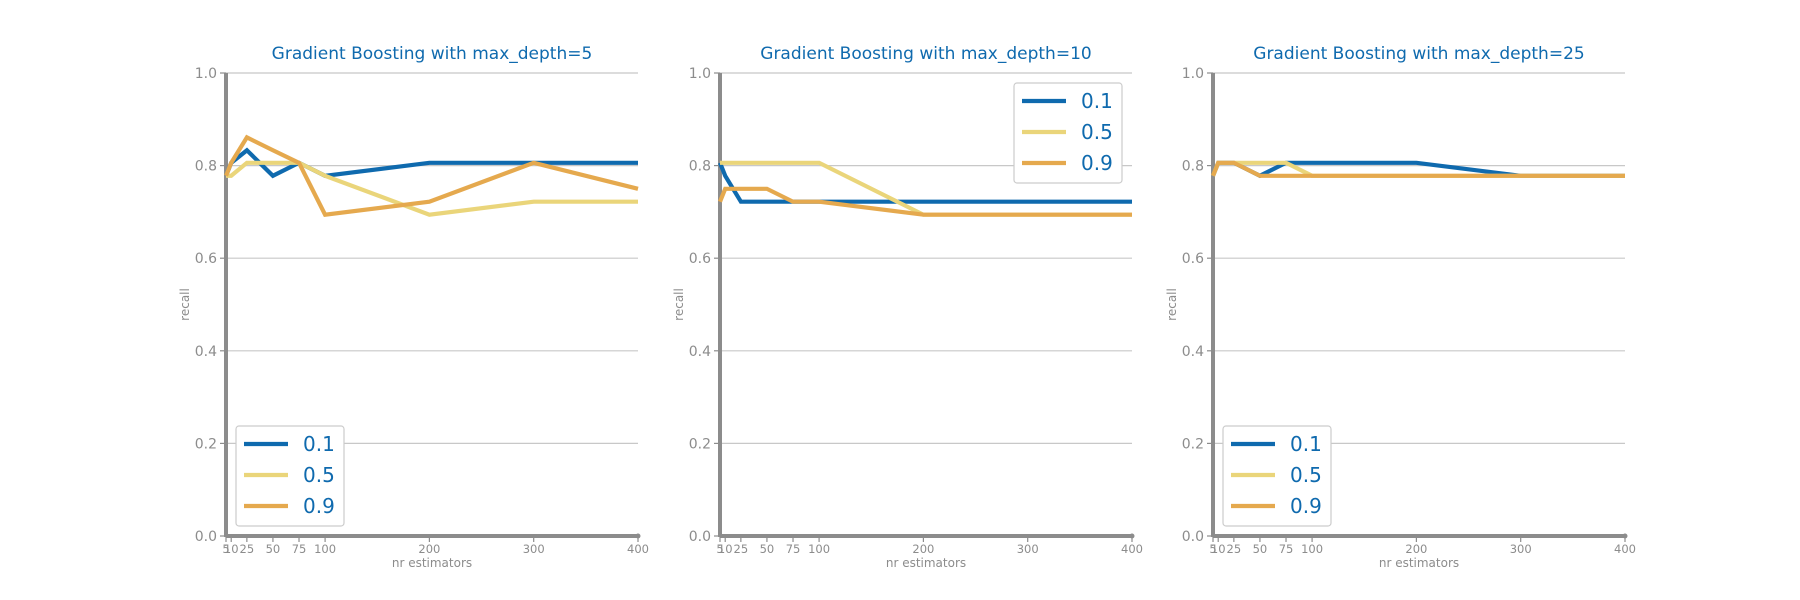 The height and width of the screenshot is (600, 1800). I want to click on chart-title: Gradient Boosting with max_depth=25, so click(1418, 54).